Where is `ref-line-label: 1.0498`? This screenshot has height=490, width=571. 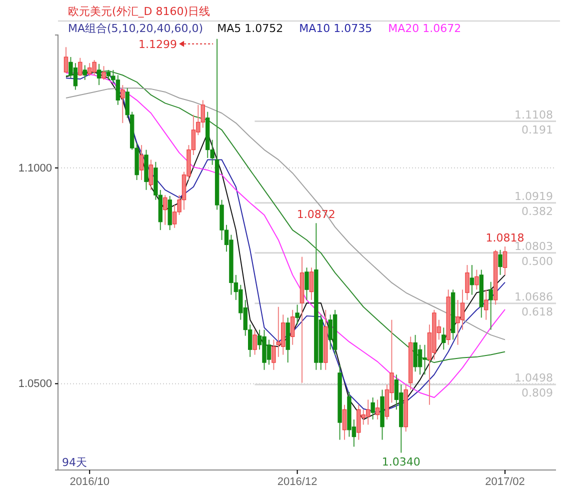 ref-line-label: 1.0498 is located at coordinates (533, 378).